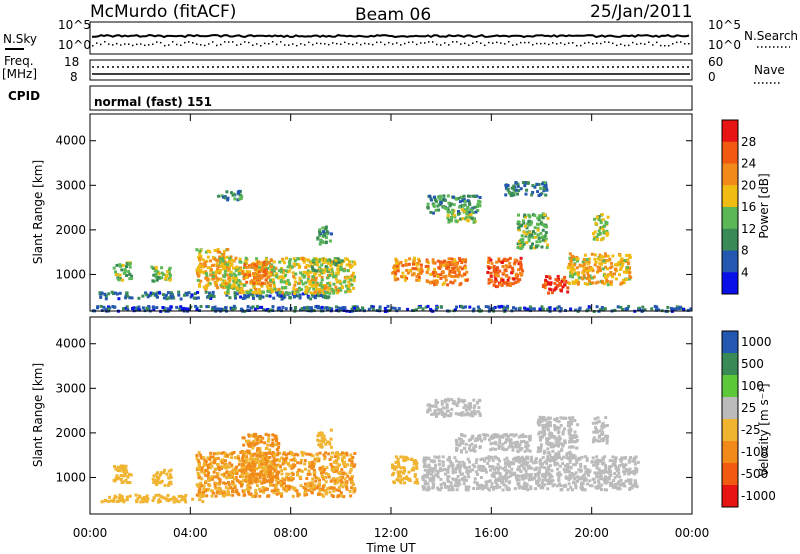  Describe the element at coordinates (745, 251) in the screenshot. I see `colorbar-tick-label: 8` at that location.